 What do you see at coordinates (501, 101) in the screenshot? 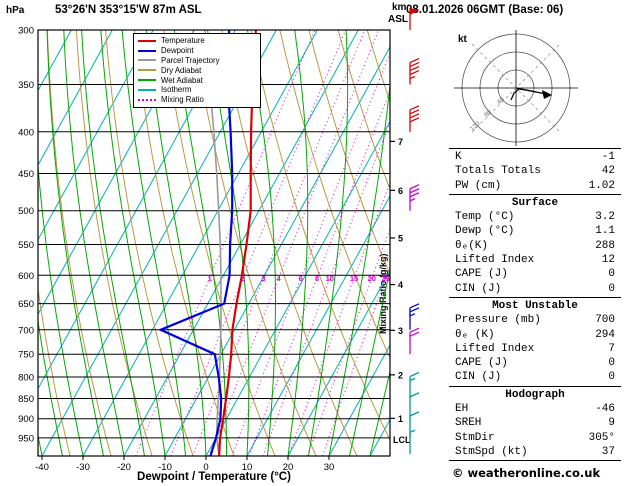
I see `hodograph-ring-label: 40` at bounding box center [501, 101].